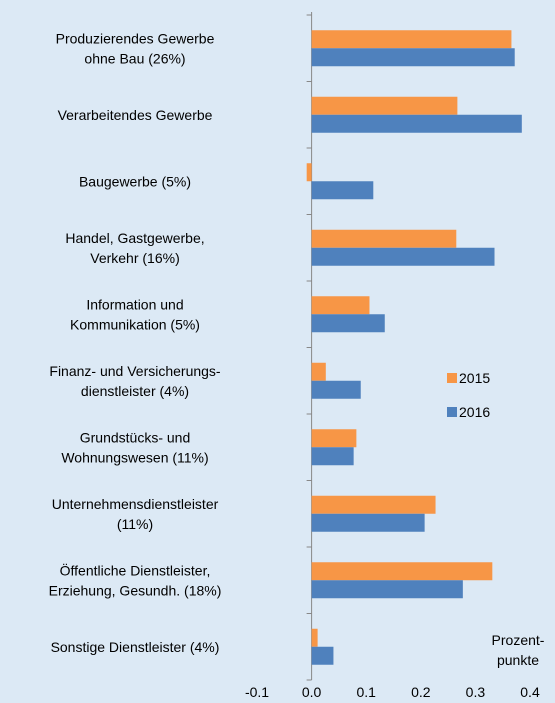 Image resolution: width=555 pixels, height=703 pixels. I want to click on y-tick-label: Sonstige Dienstleister (4%), so click(135, 647).